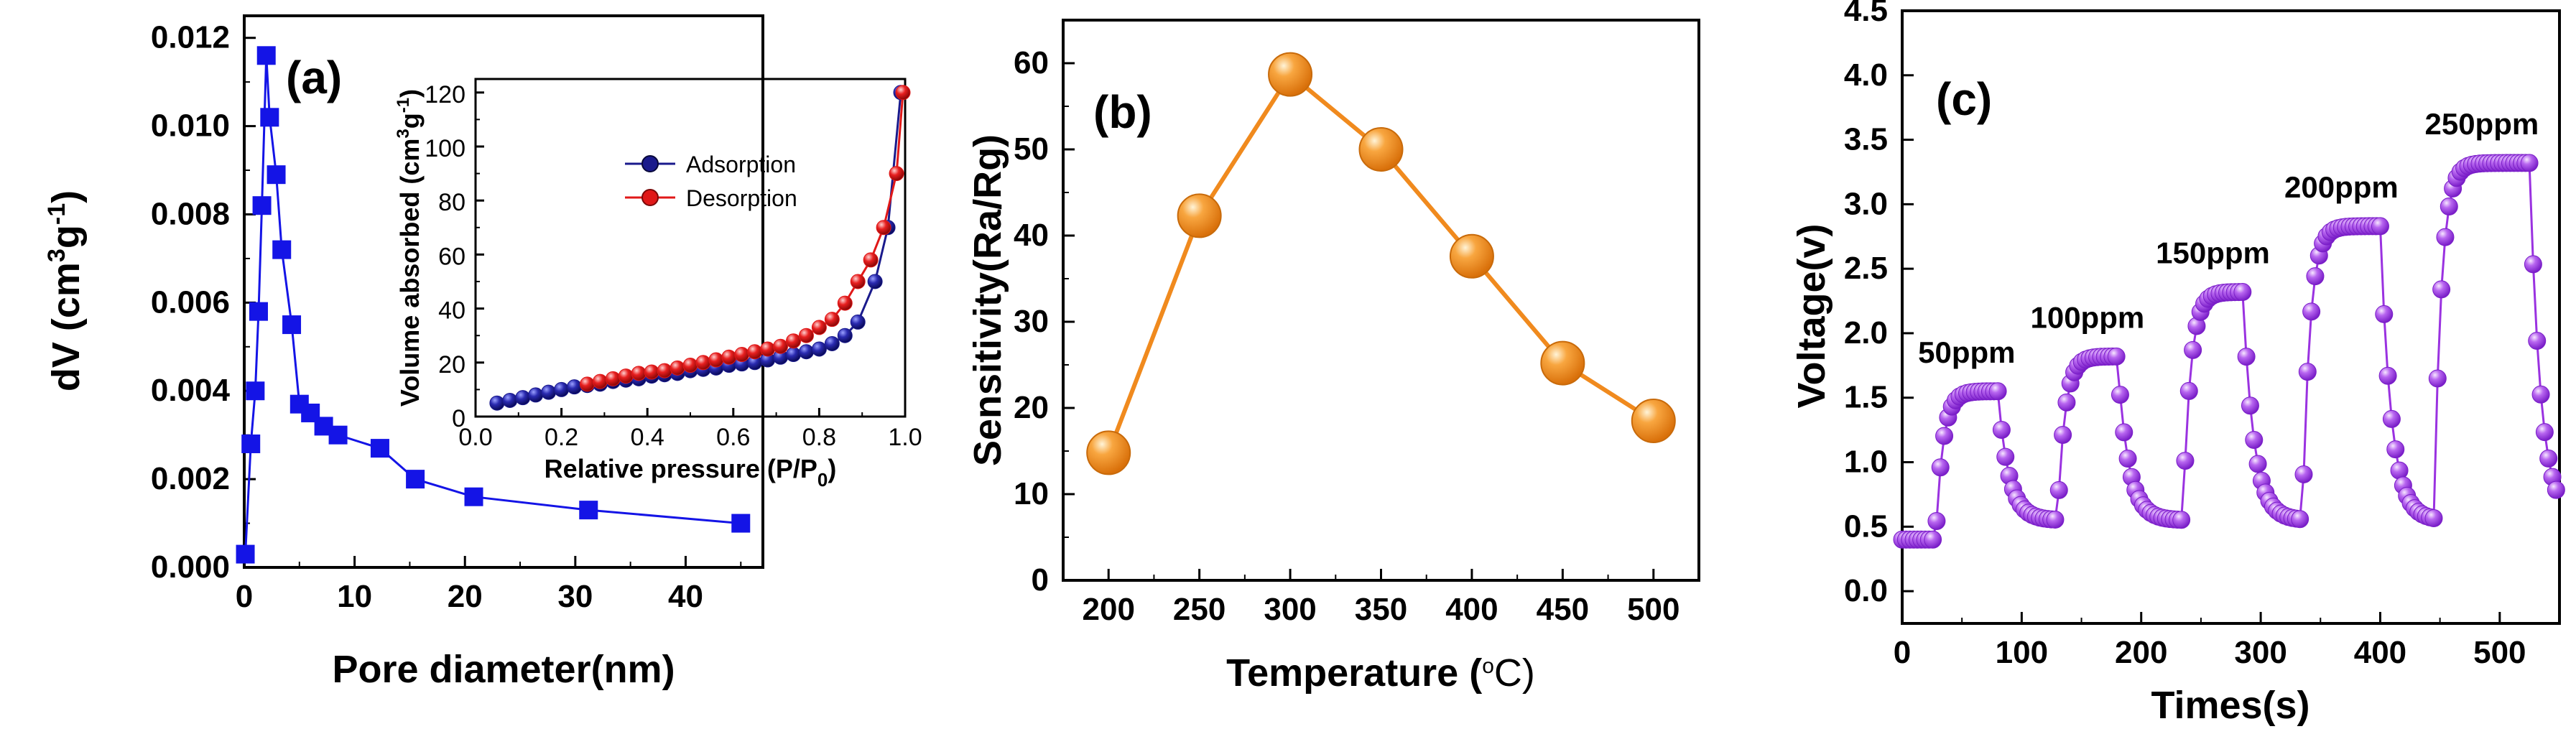  What do you see at coordinates (987, 300) in the screenshot?
I see `panel-b-y-title: Sensitivity(Ra/Rg)` at bounding box center [987, 300].